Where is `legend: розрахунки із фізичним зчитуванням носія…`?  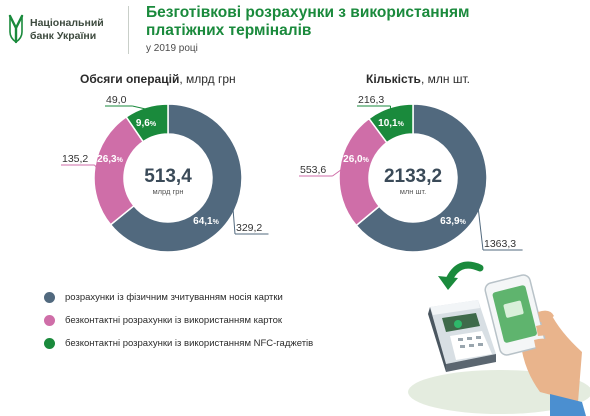
legend: розрахунки із фізичним зчитуванням носія… is located at coordinates (178, 320).